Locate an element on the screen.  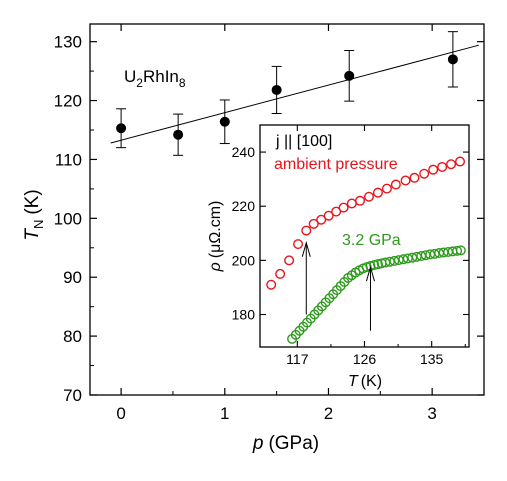
main-y-axis-unit: (K) is located at coordinates (32, 201).